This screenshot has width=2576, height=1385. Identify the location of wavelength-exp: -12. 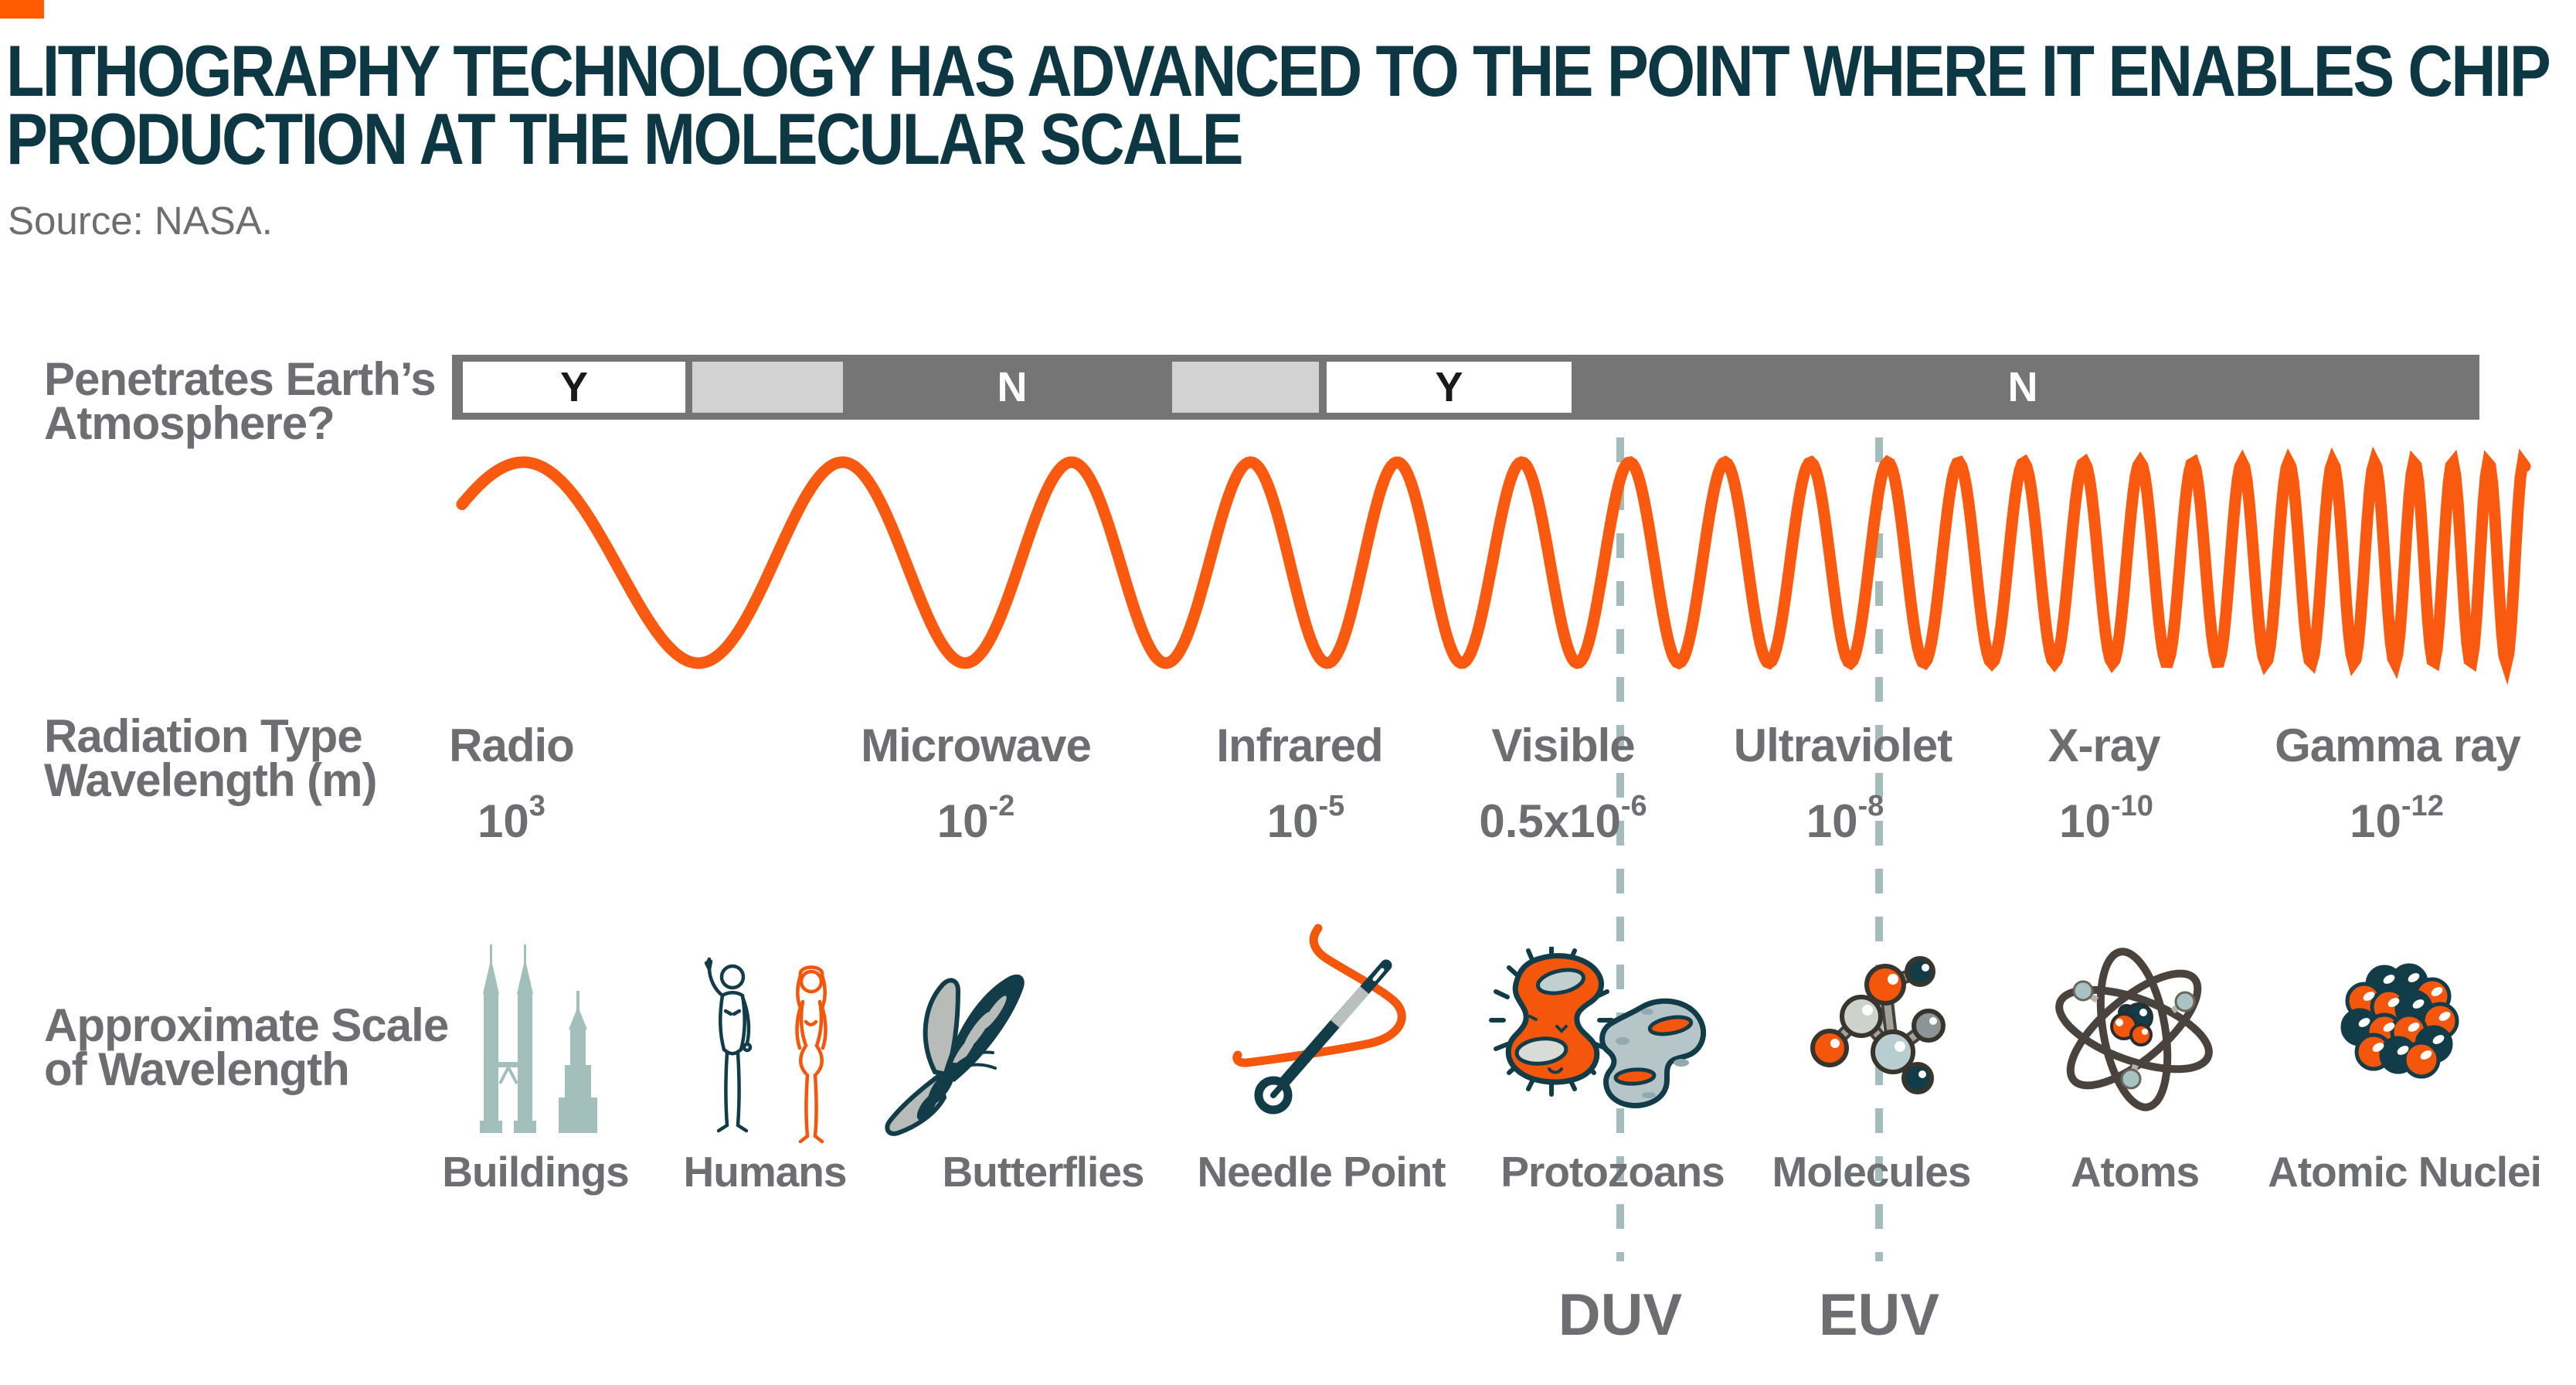
(2422, 806).